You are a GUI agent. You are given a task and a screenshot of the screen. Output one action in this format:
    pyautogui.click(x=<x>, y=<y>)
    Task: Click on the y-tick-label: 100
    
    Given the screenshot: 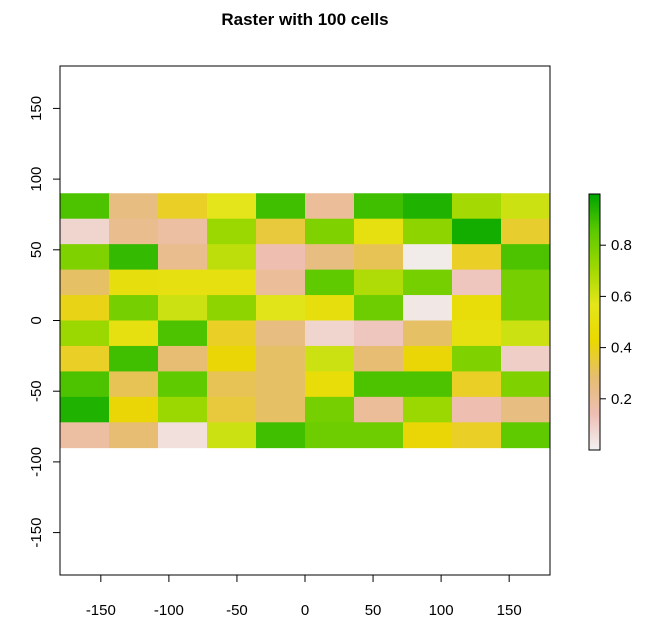 What is the action you would take?
    pyautogui.click(x=36, y=179)
    